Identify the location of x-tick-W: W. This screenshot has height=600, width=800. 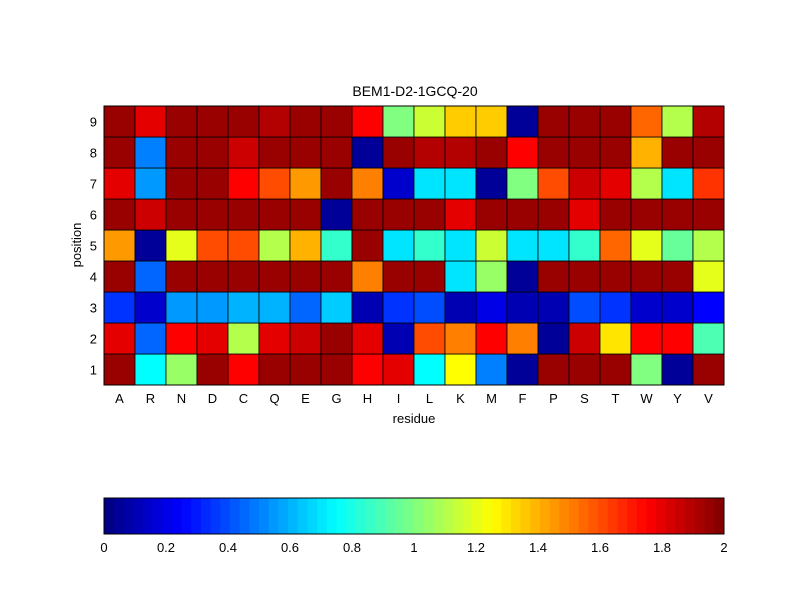
(646, 398).